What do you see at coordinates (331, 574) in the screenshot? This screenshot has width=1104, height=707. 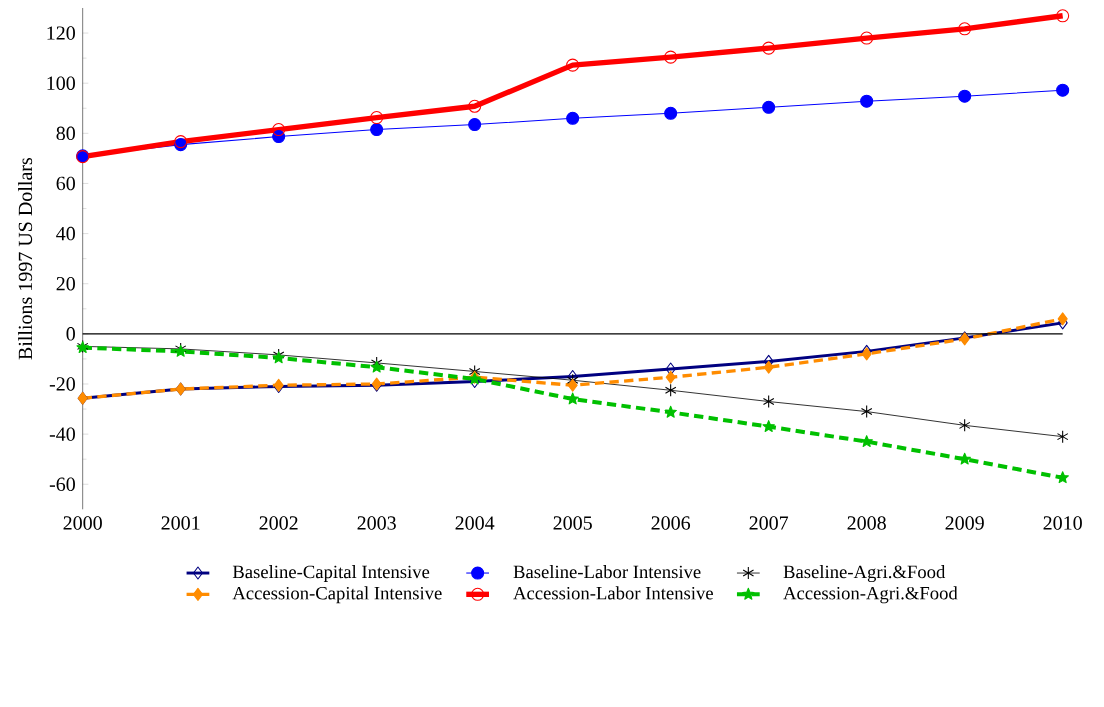 I see `legend-label: Baseline-Capital Intensive` at bounding box center [331, 574].